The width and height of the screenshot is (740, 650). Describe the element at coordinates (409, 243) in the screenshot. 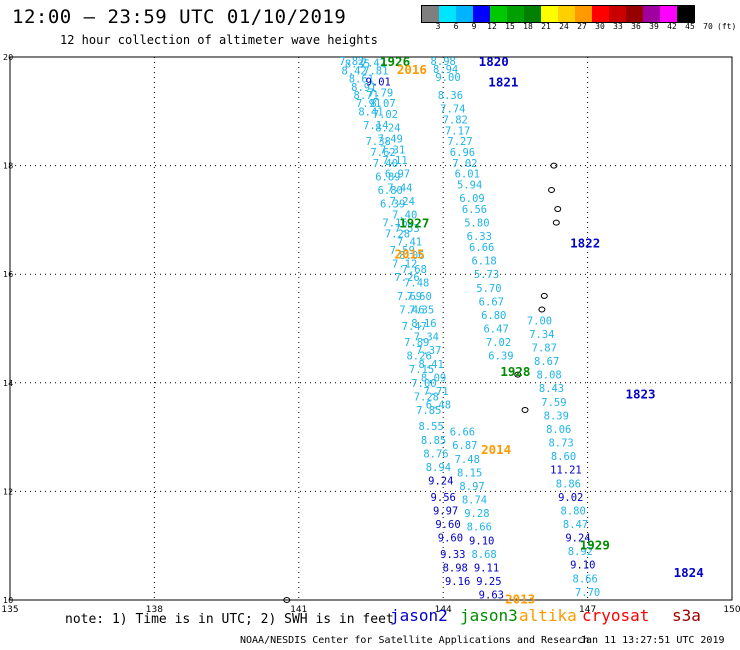

I see `wave-height-value: 7.41` at that location.